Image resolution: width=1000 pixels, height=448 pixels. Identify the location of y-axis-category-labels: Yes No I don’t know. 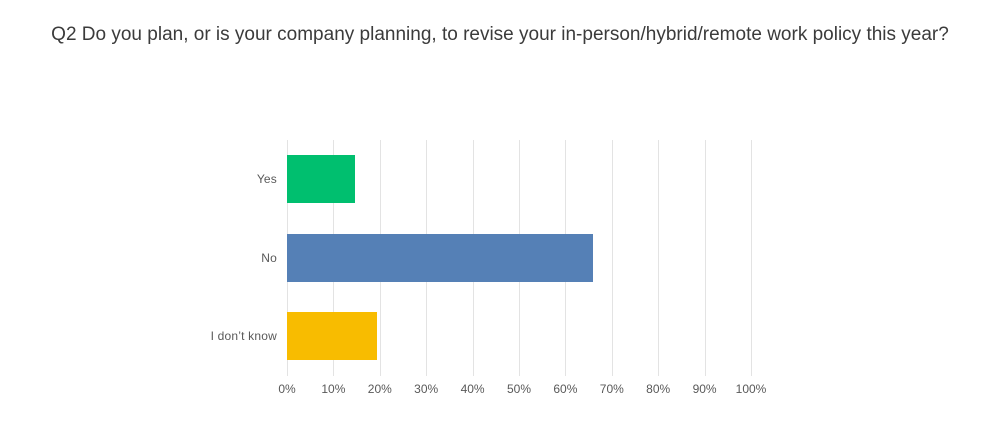
(138, 258).